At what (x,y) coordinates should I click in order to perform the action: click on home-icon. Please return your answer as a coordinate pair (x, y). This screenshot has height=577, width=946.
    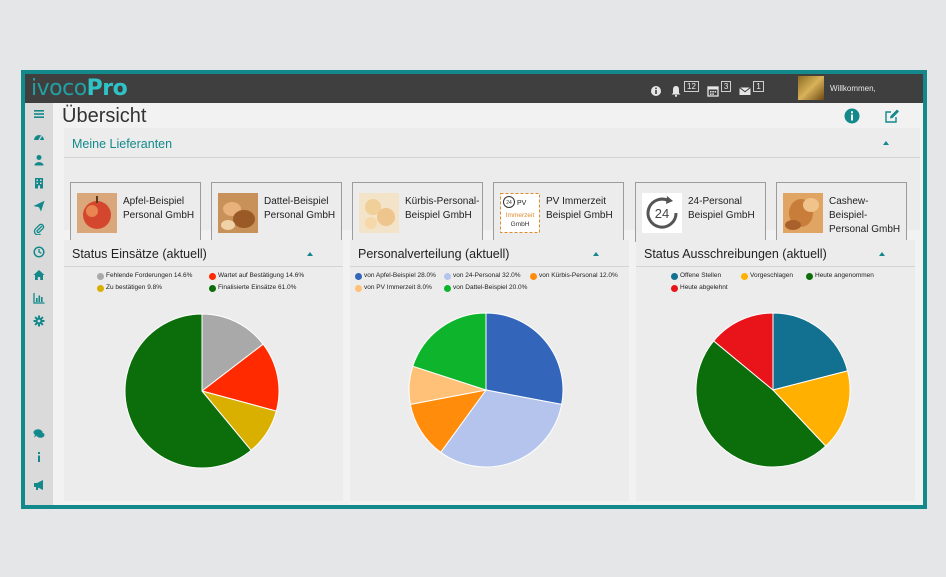
    Looking at the image, I should click on (39, 275).